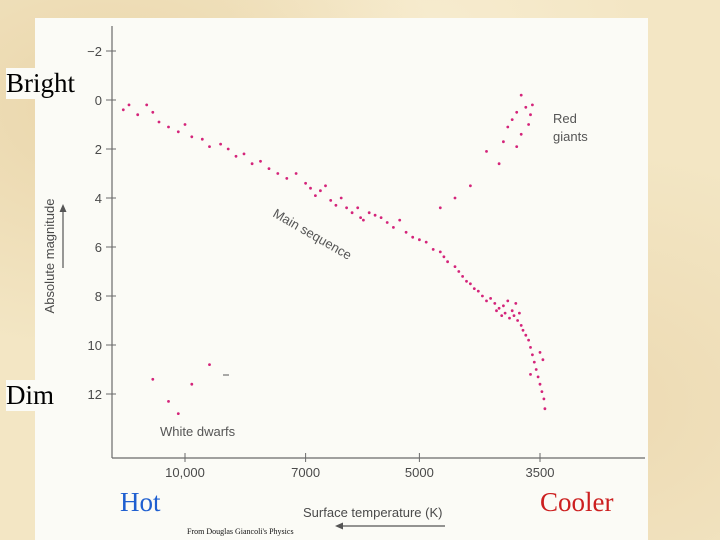 This screenshot has height=540, width=720. Describe the element at coordinates (540, 472) in the screenshot. I see `x-tick-label: 3500` at that location.